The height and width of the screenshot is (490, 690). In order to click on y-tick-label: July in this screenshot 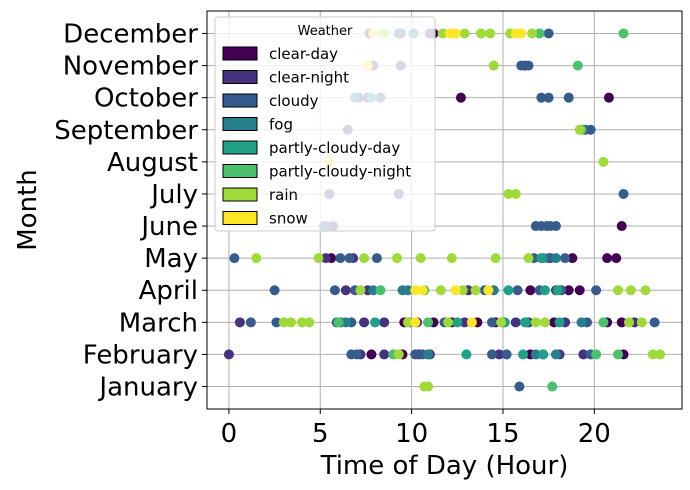, I will do `click(173, 195)`.